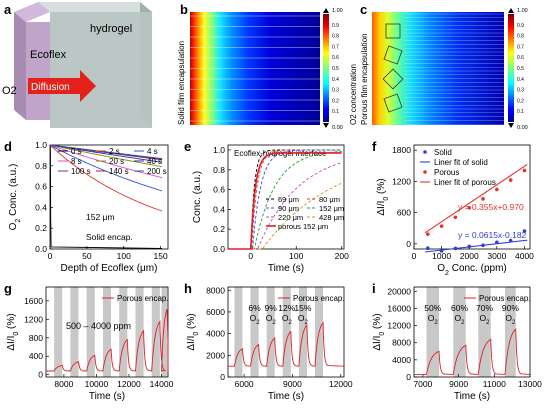 The width and height of the screenshot is (550, 416). Describe the element at coordinates (520, 37) in the screenshot. I see `colorbar-c-tick: 0.8` at that location.